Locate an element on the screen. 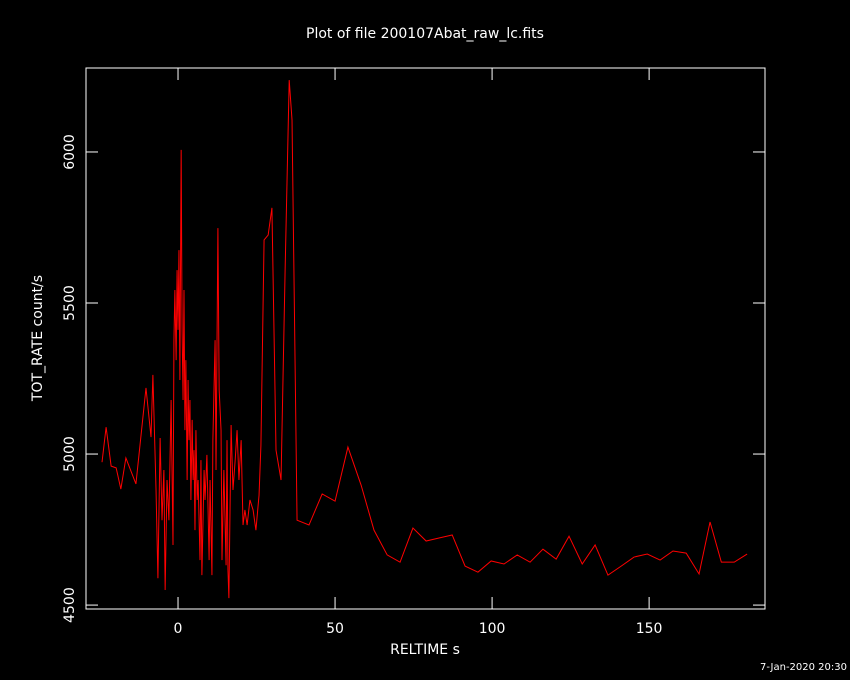 Image resolution: width=850 pixels, height=680 pixels. y-tick-label: 4500 is located at coordinates (70, 605).